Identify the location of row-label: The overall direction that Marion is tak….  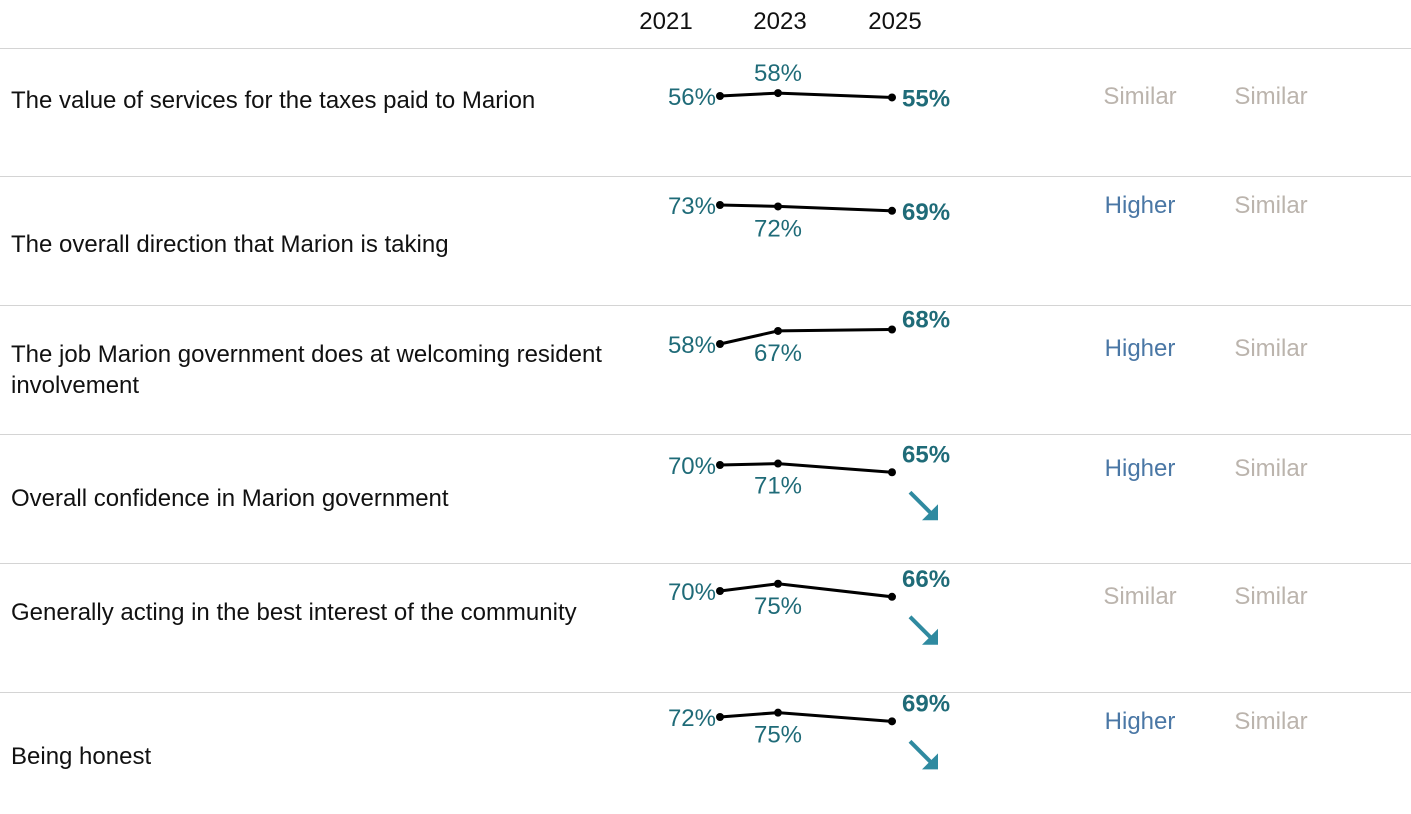
(230, 244).